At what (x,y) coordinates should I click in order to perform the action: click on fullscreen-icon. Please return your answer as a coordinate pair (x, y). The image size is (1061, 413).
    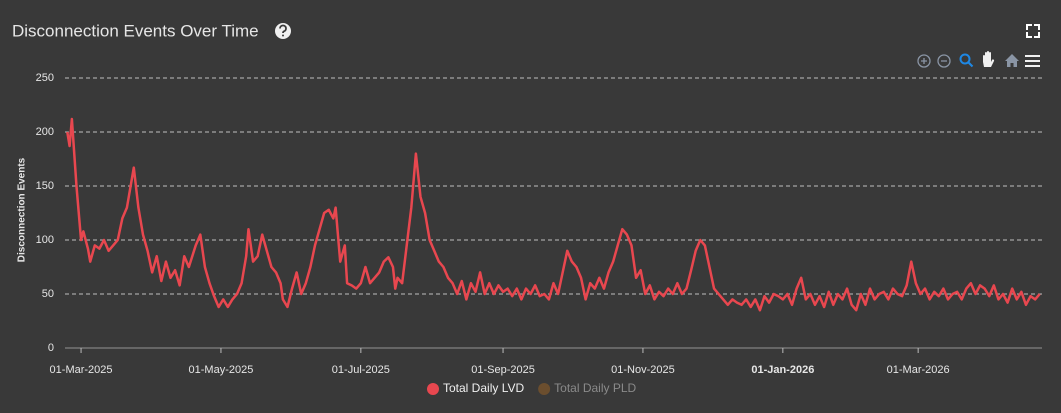
    Looking at the image, I should click on (1033, 31).